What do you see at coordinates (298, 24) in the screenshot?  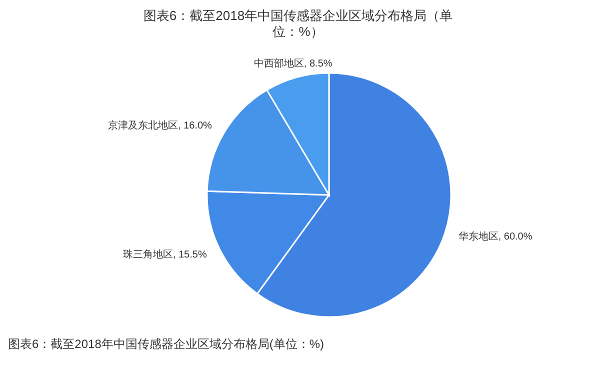 I see `chart-title: 图表6：截至2018年中国传感器企业区域分布格局（单位：%）` at bounding box center [298, 24].